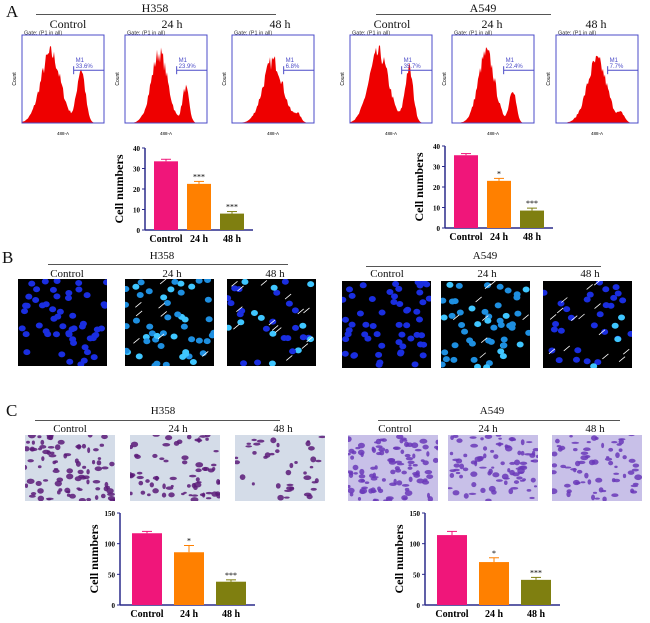 The width and height of the screenshot is (650, 623). I want to click on histogram-area, so click(166, 85).